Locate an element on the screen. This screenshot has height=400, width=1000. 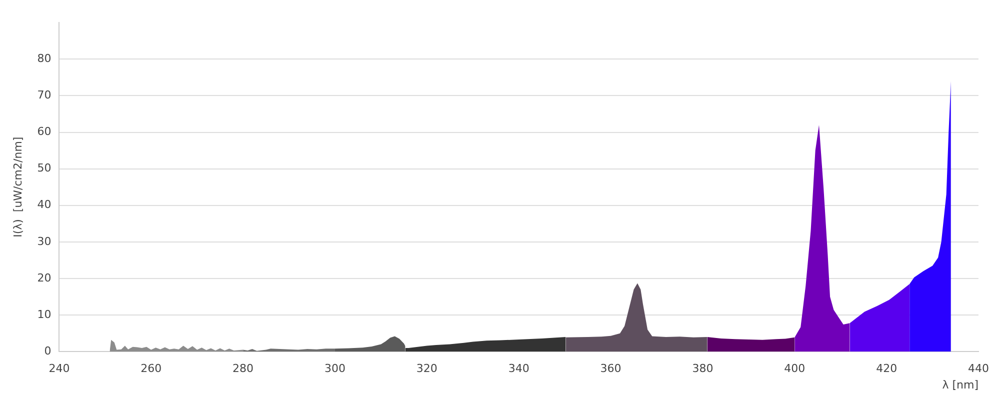
y-tick-label: 80 is located at coordinates (44, 59).